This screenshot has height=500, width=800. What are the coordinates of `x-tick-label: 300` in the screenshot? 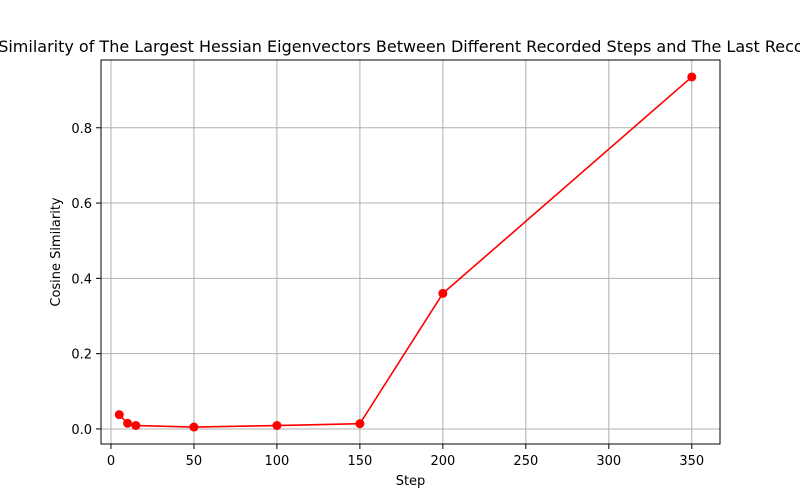 It's located at (608, 461).